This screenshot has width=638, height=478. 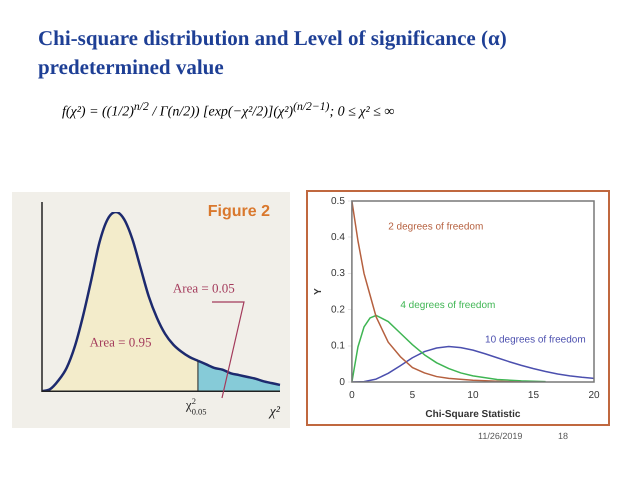 What do you see at coordinates (535, 340) in the screenshot?
I see `series-label: 10 degrees of freedom` at bounding box center [535, 340].